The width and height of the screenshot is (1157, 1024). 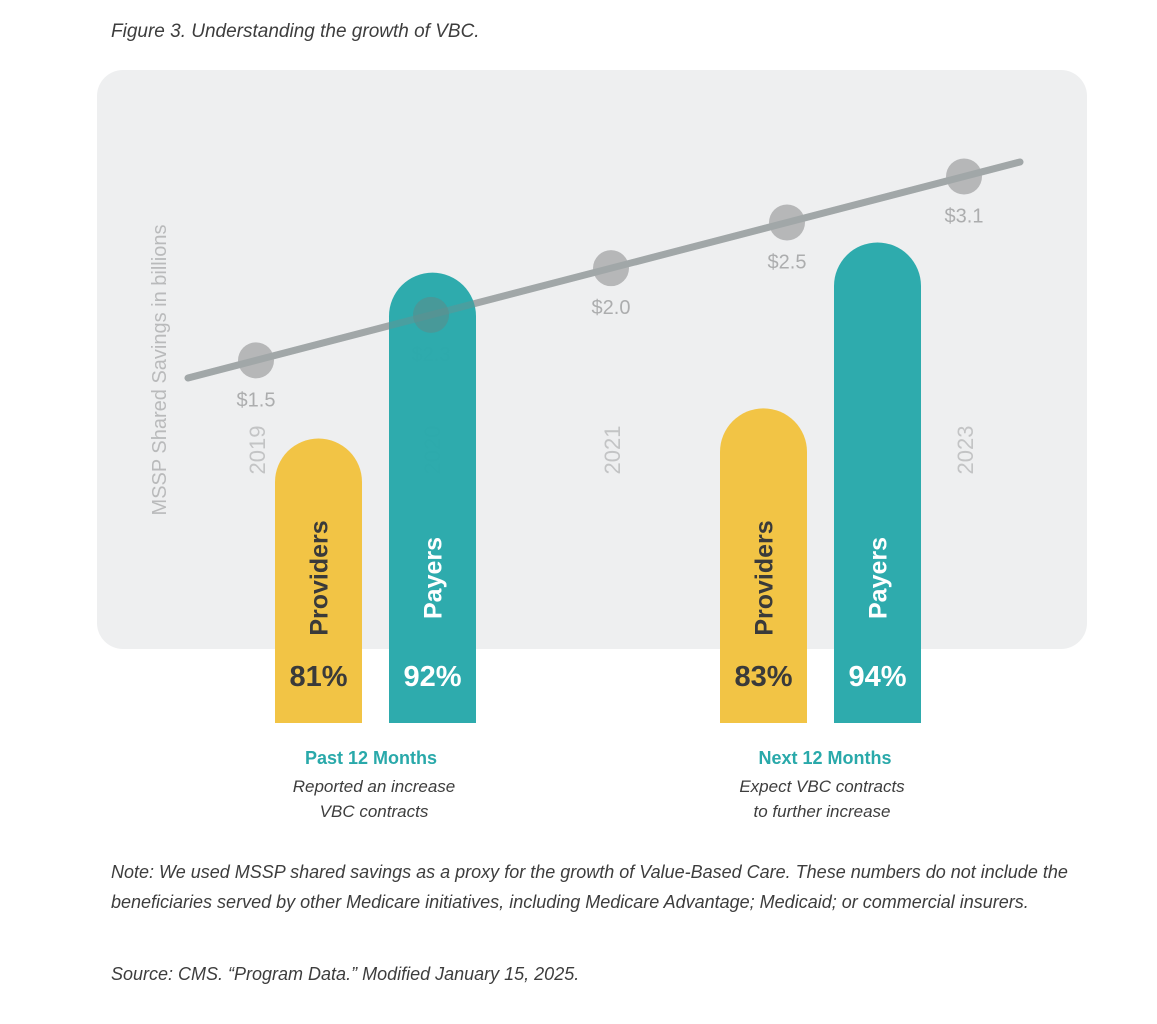 I want to click on group-subtitle-line: to further increase, so click(x=822, y=811).